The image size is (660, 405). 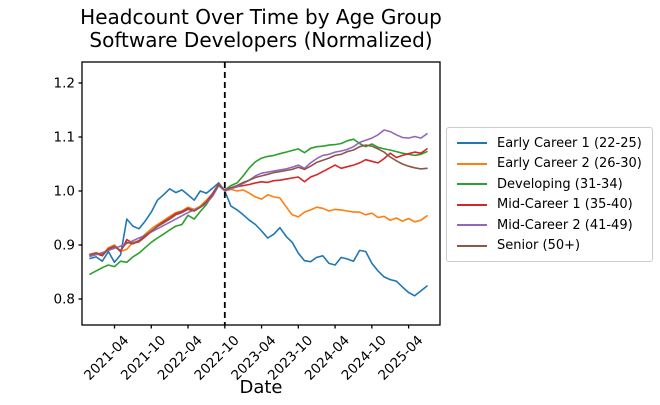 I want to click on legend-label: Mid-Career 2 (41-49), so click(x=565, y=225).